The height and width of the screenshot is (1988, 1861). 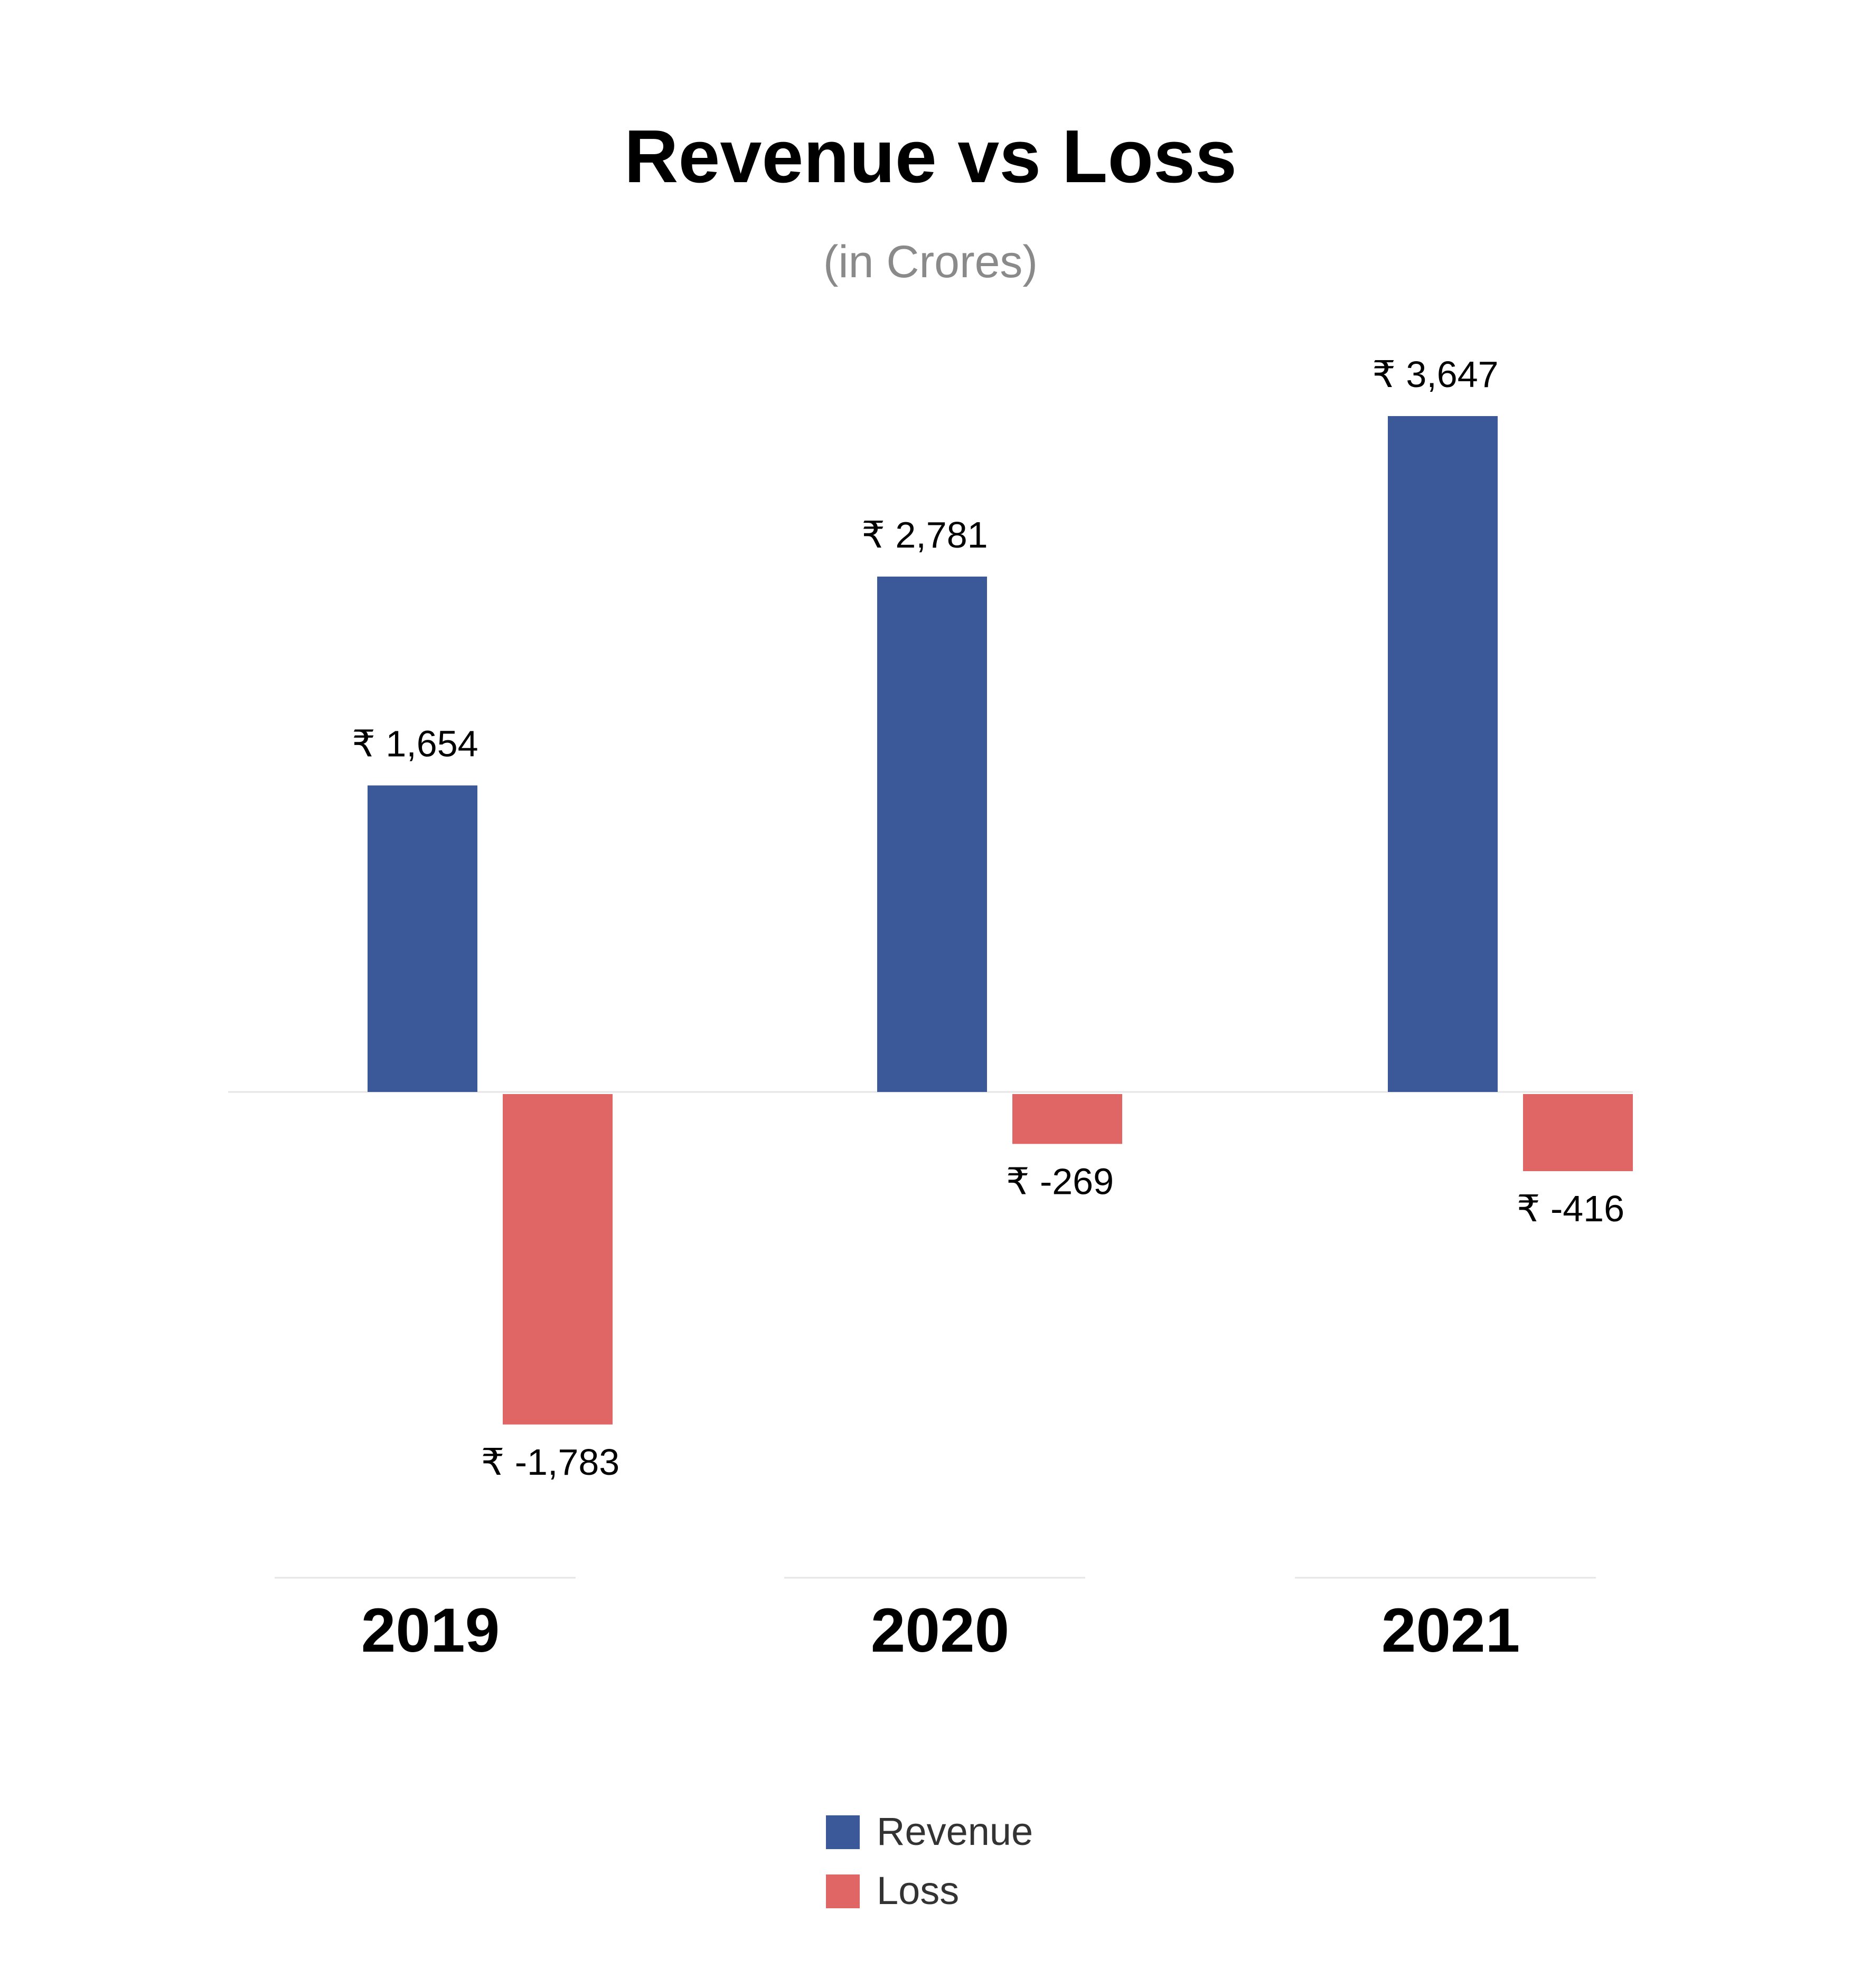 What do you see at coordinates (924, 534) in the screenshot?
I see `revenue-value-label-2020: ₹ 2,781` at bounding box center [924, 534].